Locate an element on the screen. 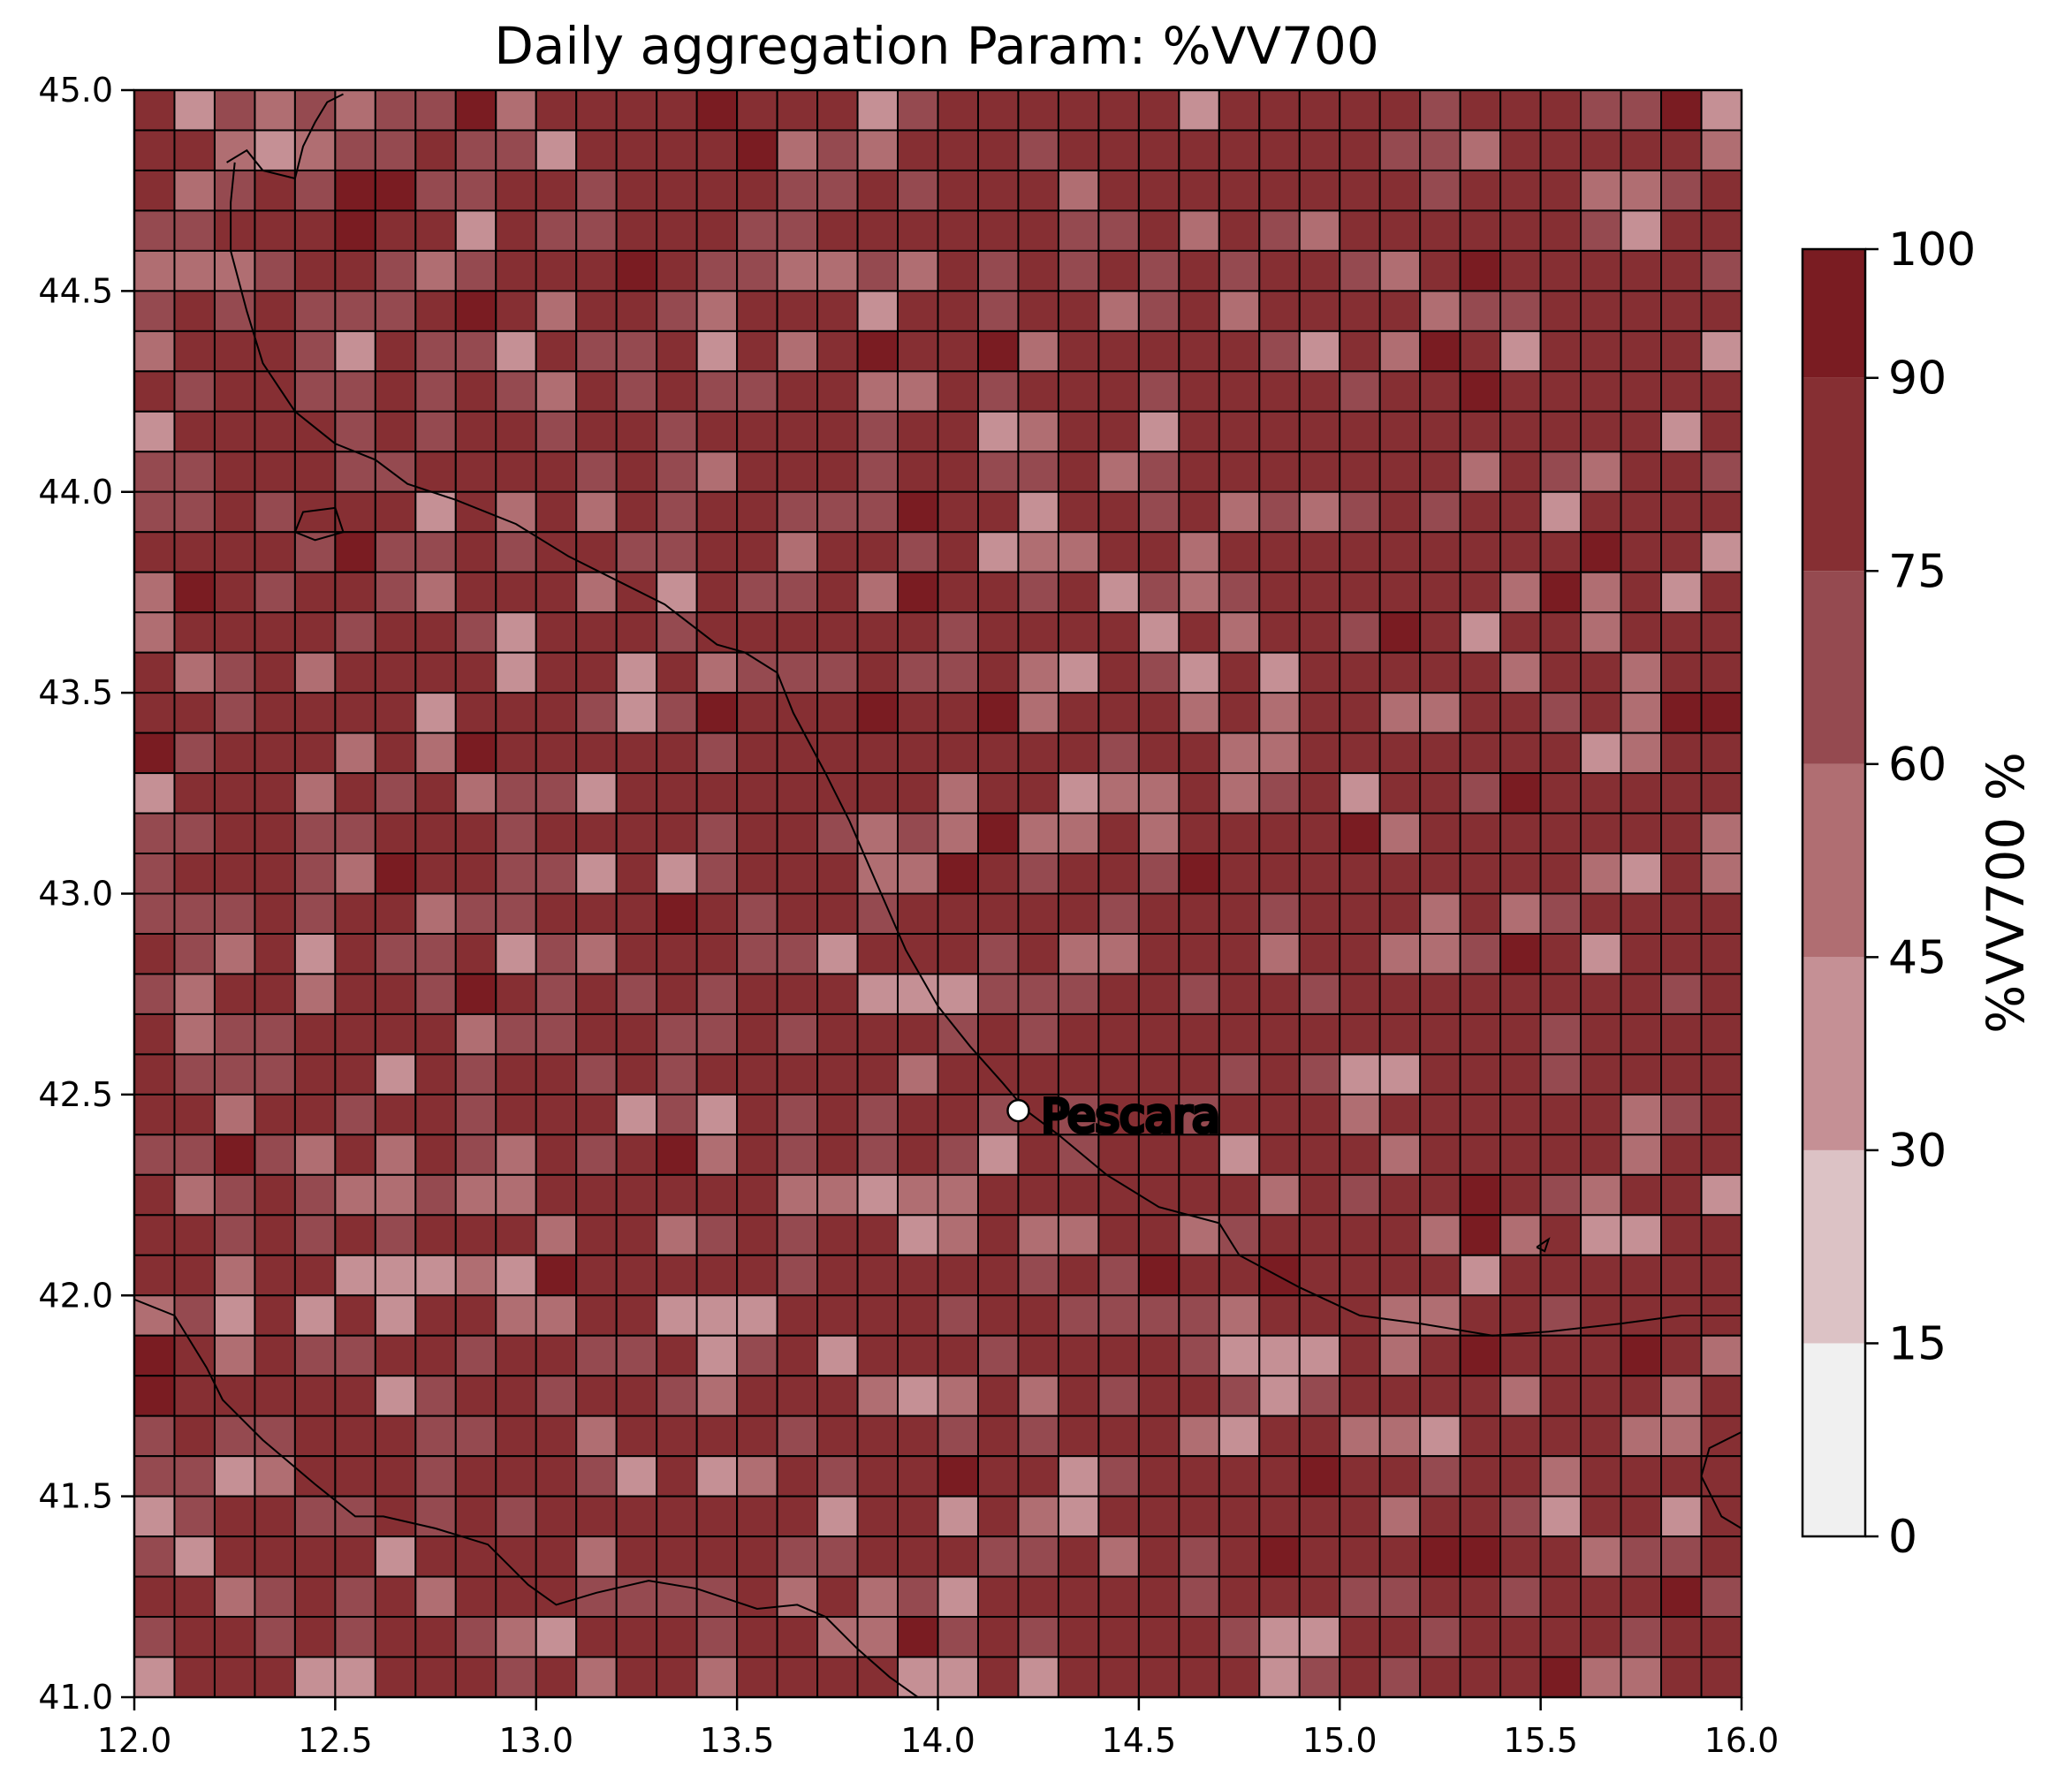  pescara-label-shadow: Pescara is located at coordinates (1130, 1116).